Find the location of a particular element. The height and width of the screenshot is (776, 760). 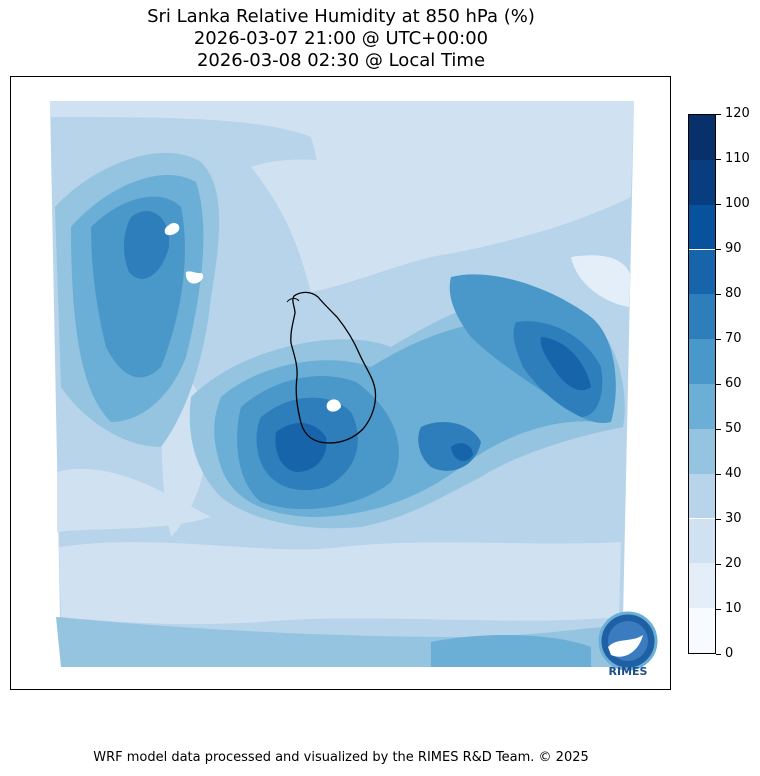

colorbar is located at coordinates (702, 384).